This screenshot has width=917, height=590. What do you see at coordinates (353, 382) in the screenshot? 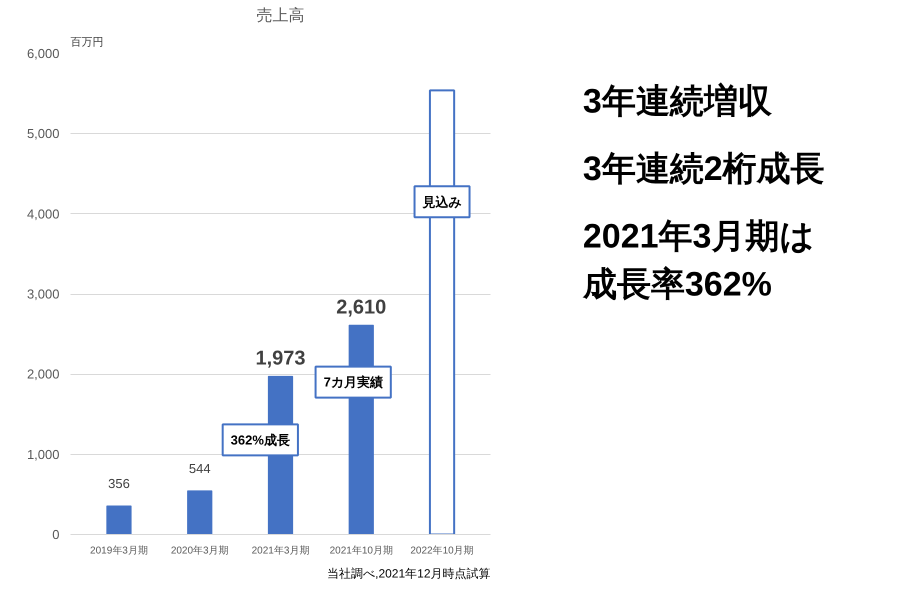
I see `annotation: 7カ月実績` at bounding box center [353, 382].